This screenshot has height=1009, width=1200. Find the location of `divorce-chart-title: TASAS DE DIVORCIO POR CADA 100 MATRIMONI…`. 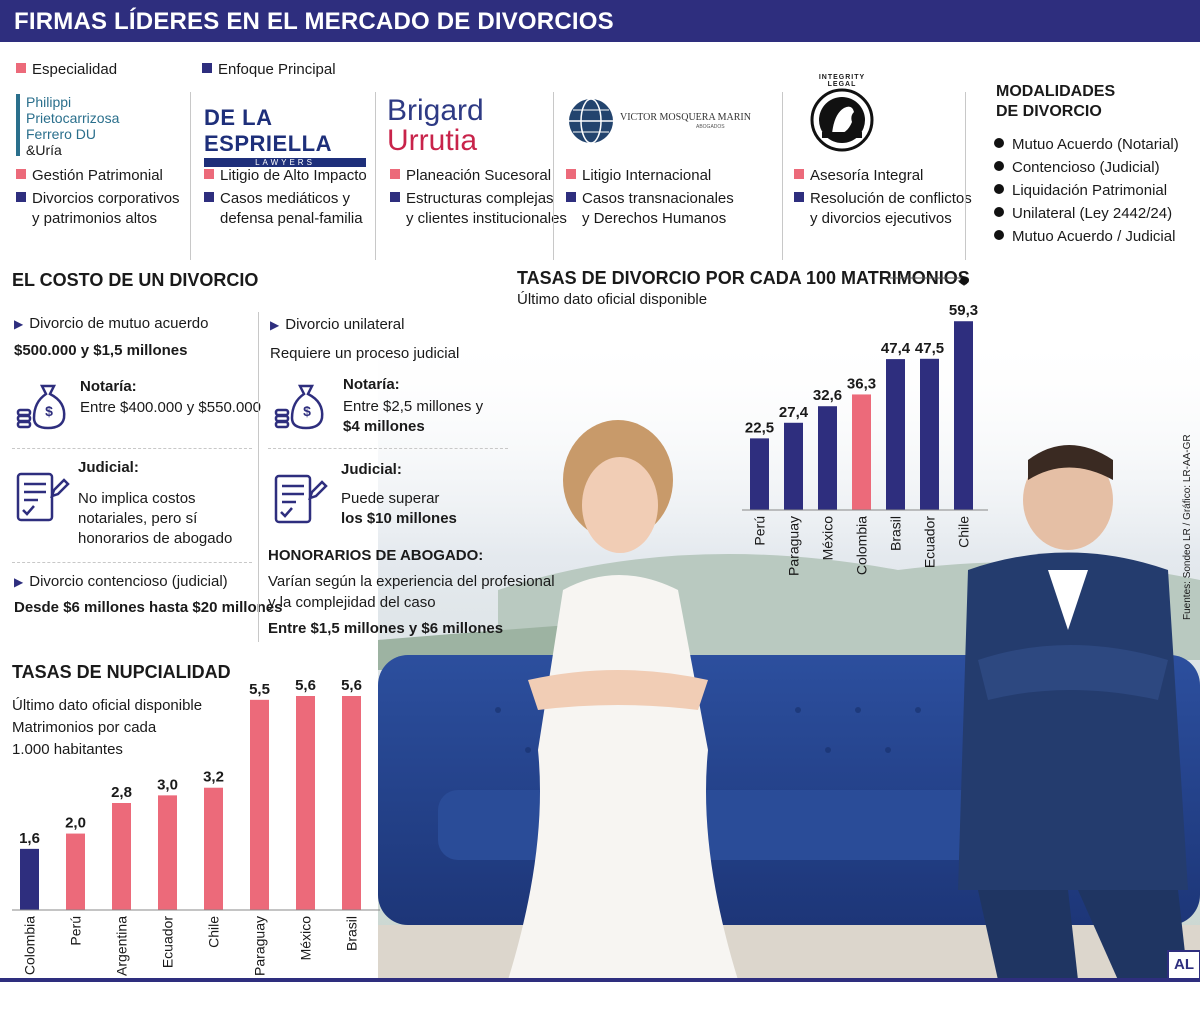

divorce-chart-title: TASAS DE DIVORCIO POR CADA 100 MATRIMONI… is located at coordinates (743, 278).